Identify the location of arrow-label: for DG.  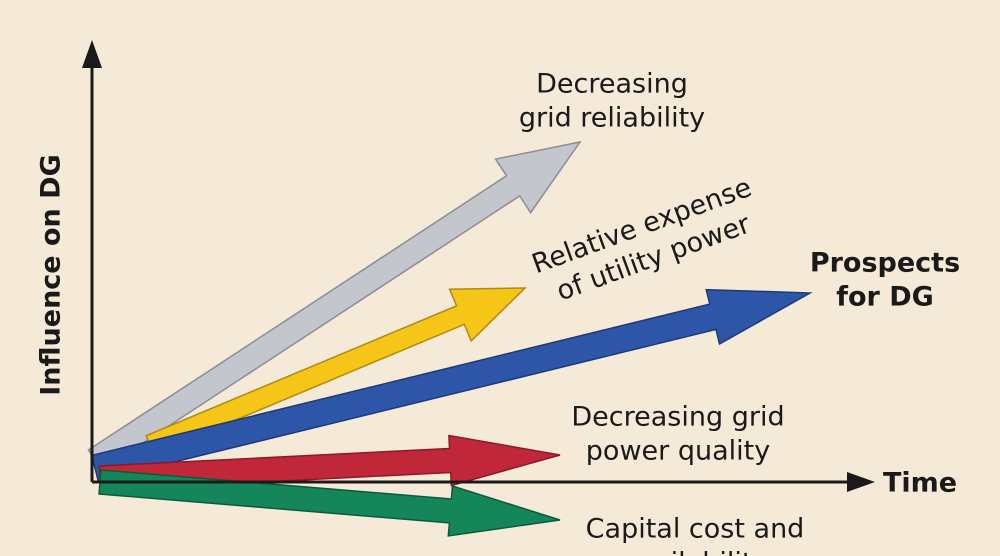
(885, 297).